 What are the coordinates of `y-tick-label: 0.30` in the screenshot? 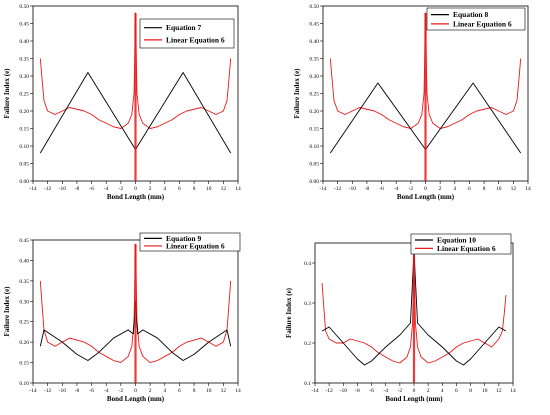 It's located at (314, 77).